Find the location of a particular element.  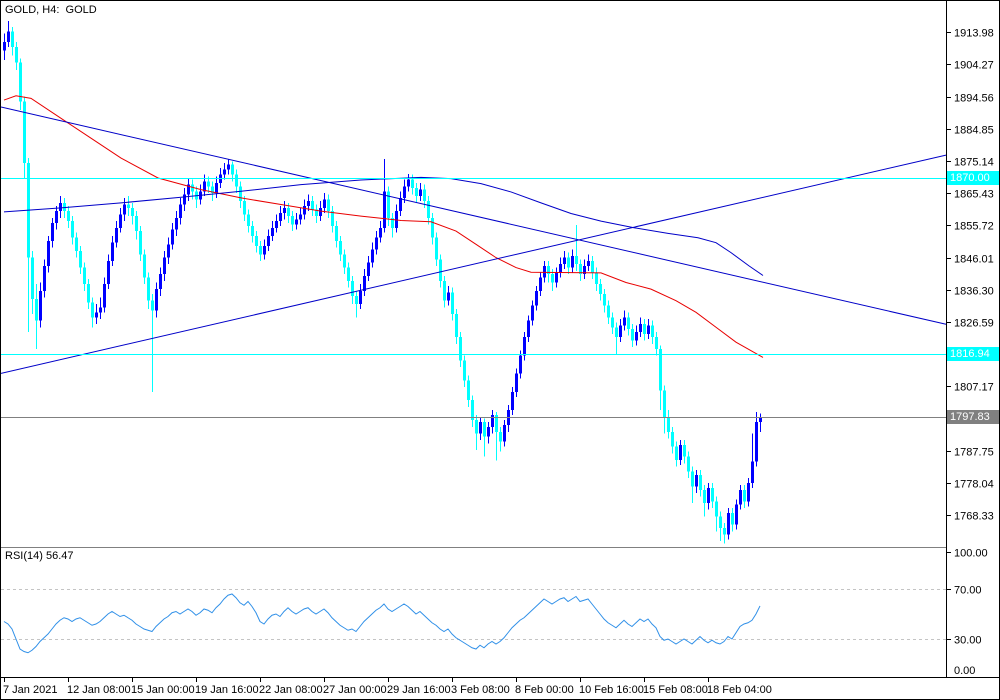

price-axis-label: 1807.17 is located at coordinates (974, 388).